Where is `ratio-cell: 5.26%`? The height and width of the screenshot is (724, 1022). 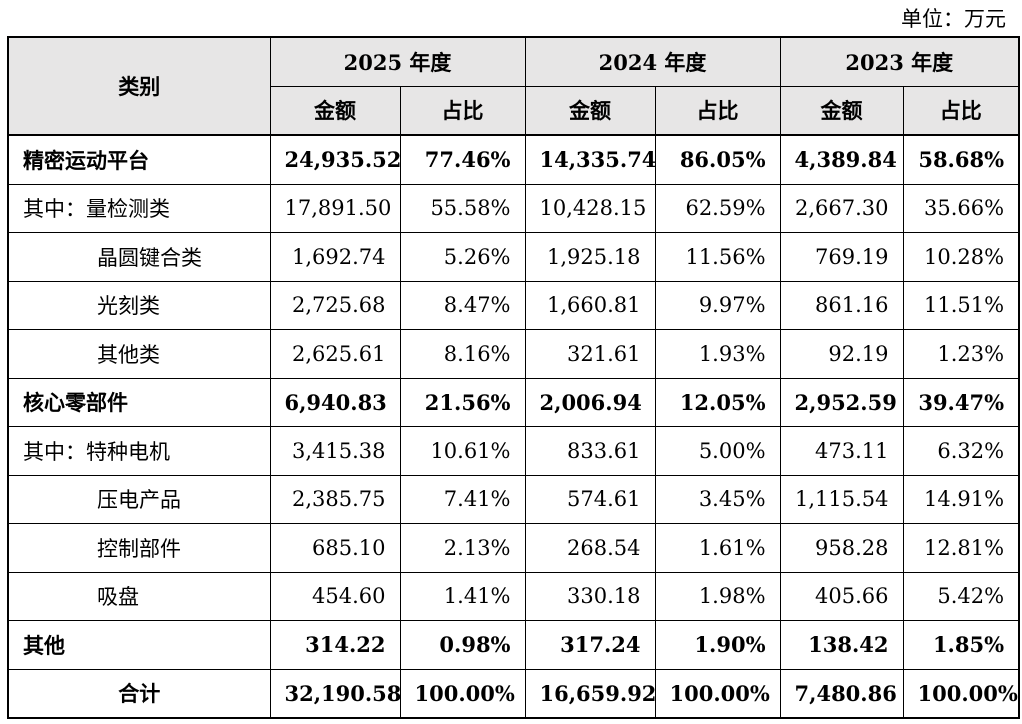
ratio-cell: 5.26% is located at coordinates (462, 257).